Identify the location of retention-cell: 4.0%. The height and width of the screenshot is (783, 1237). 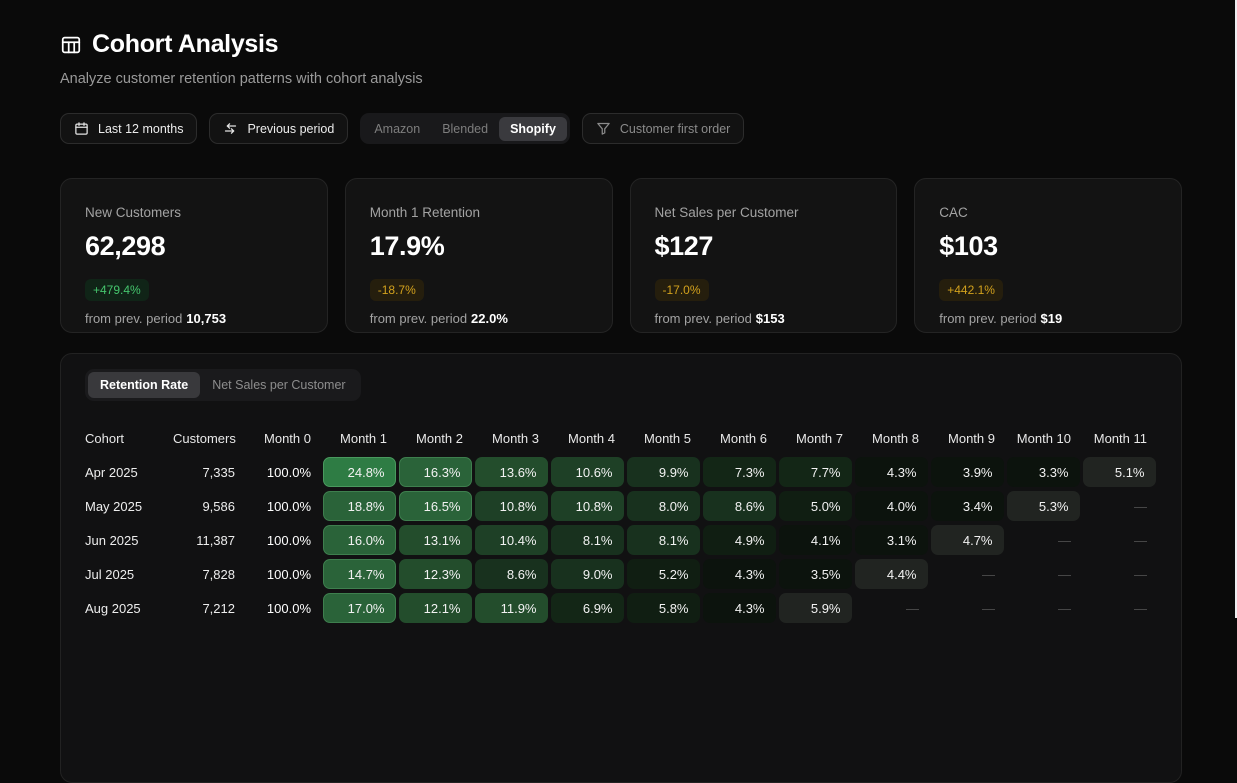
(891, 506).